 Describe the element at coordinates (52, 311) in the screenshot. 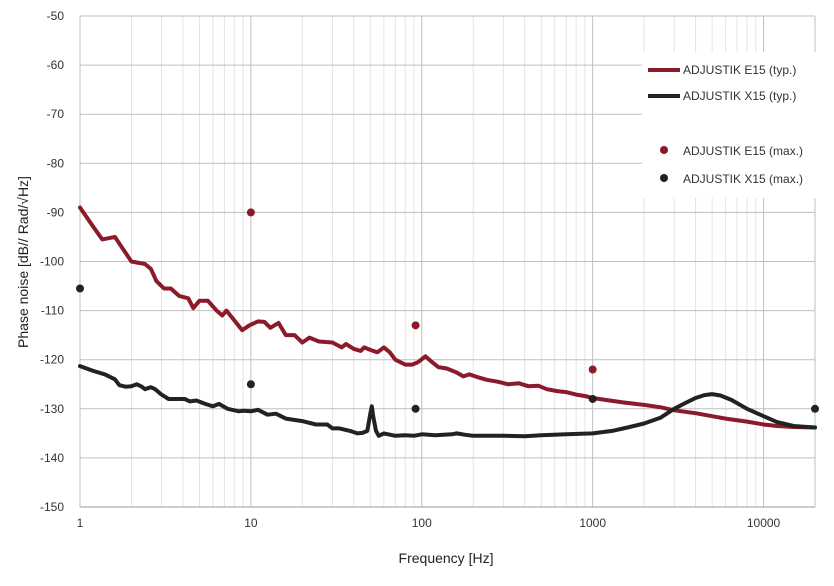

I see `y-tick-label: -110` at that location.